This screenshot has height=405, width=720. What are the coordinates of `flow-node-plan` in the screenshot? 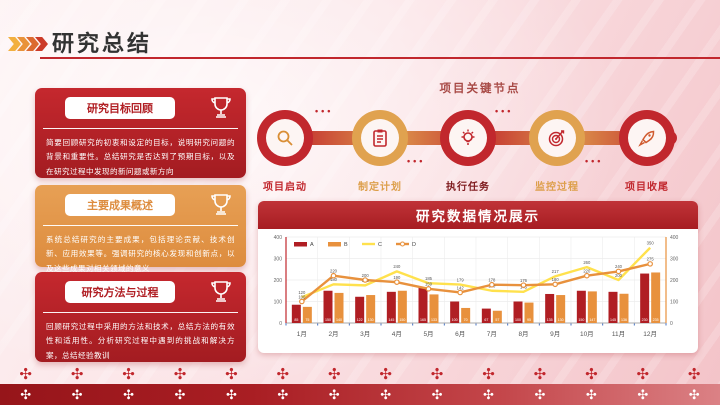 It's located at (380, 138).